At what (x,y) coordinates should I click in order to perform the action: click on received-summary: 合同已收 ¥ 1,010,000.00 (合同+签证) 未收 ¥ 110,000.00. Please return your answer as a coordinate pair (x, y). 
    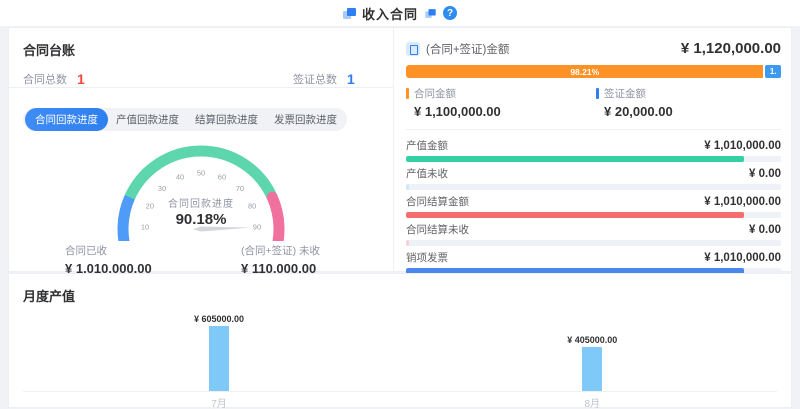
    Looking at the image, I should click on (229, 259).